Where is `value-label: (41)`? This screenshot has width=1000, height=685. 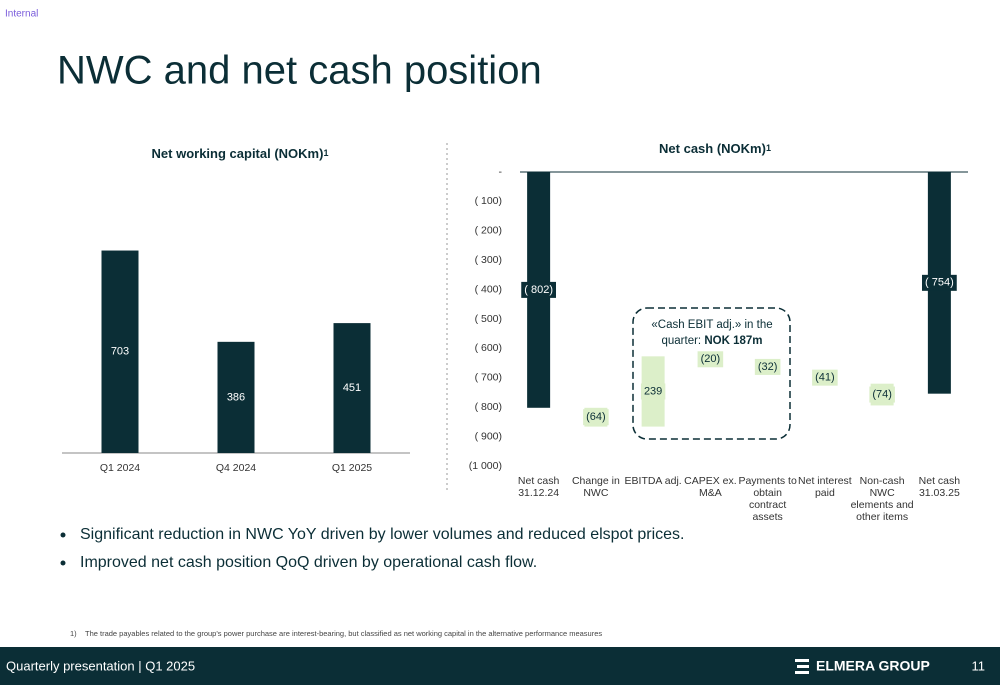 value-label: (41) is located at coordinates (825, 378).